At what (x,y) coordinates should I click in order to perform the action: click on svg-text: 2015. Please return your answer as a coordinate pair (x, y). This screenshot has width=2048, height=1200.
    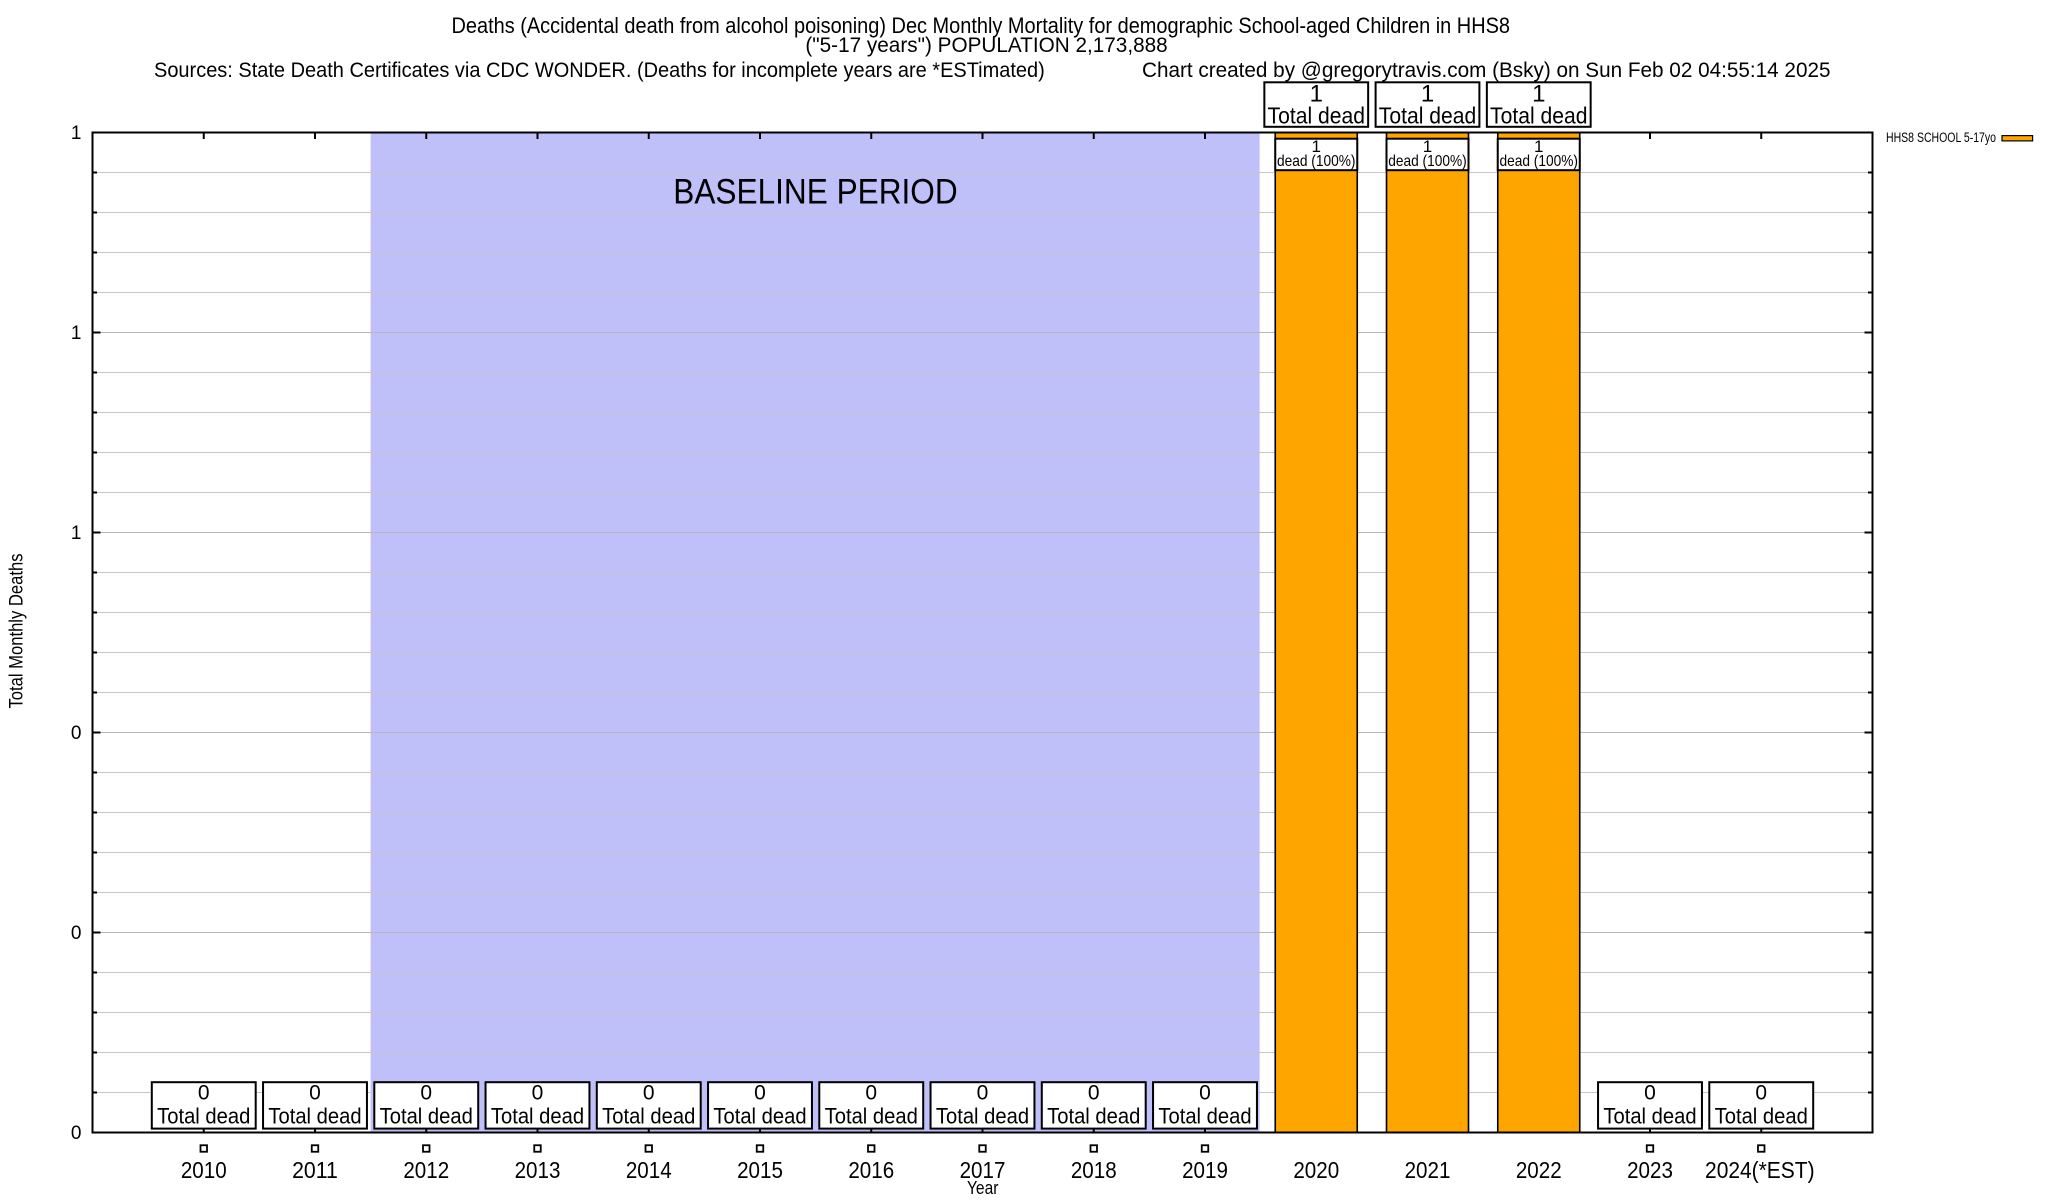
    Looking at the image, I should click on (760, 1170).